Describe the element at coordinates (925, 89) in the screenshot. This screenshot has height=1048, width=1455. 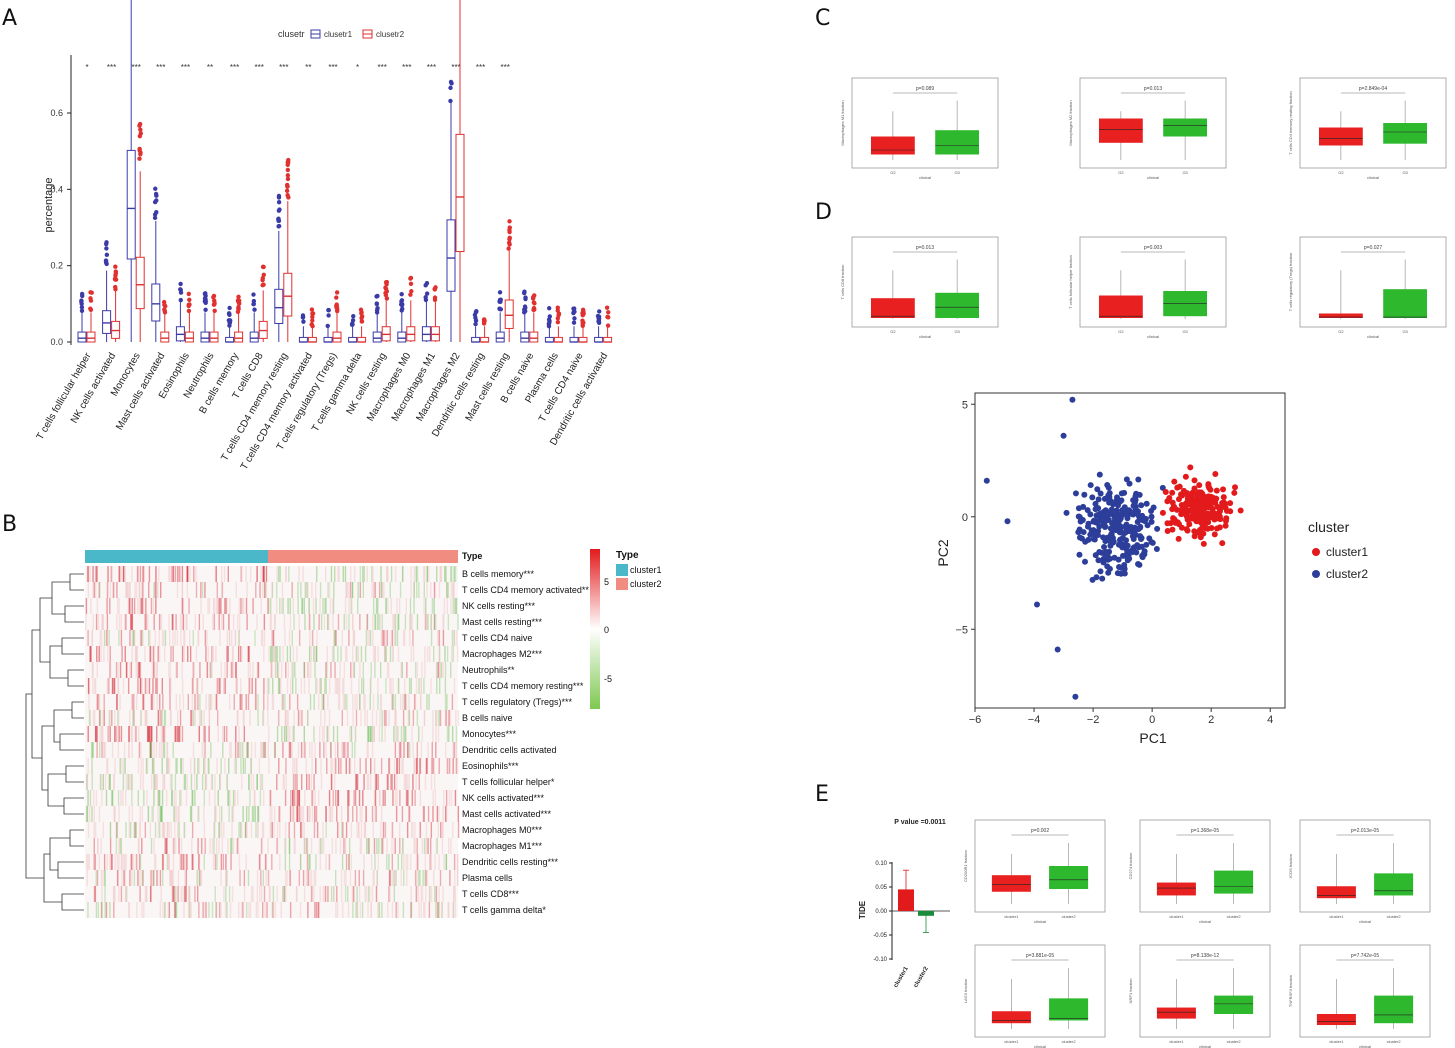
I see `small-plot-pvalue: p=0.089` at that location.